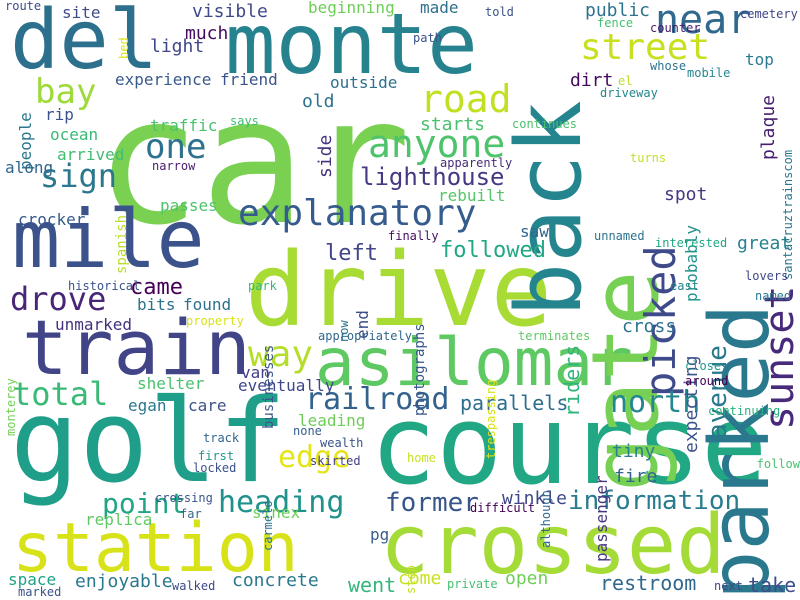 Image resolution: width=800 pixels, height=600 pixels. Describe the element at coordinates (191, 514) in the screenshot. I see `word-far: far` at that location.